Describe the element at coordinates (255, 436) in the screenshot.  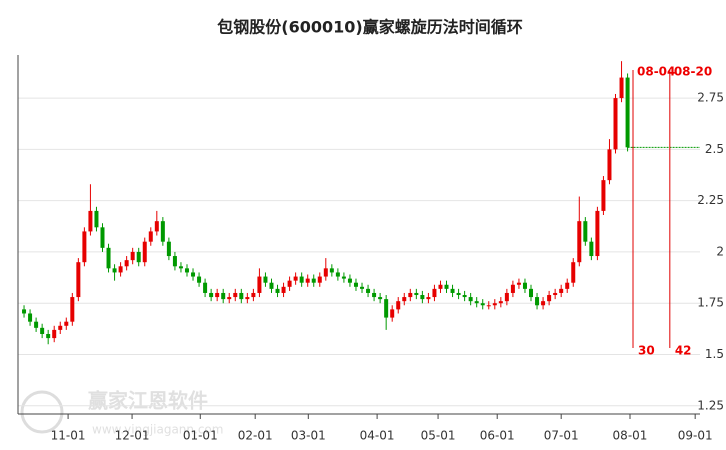
I see `x-tick-label: 02-01` at that location.